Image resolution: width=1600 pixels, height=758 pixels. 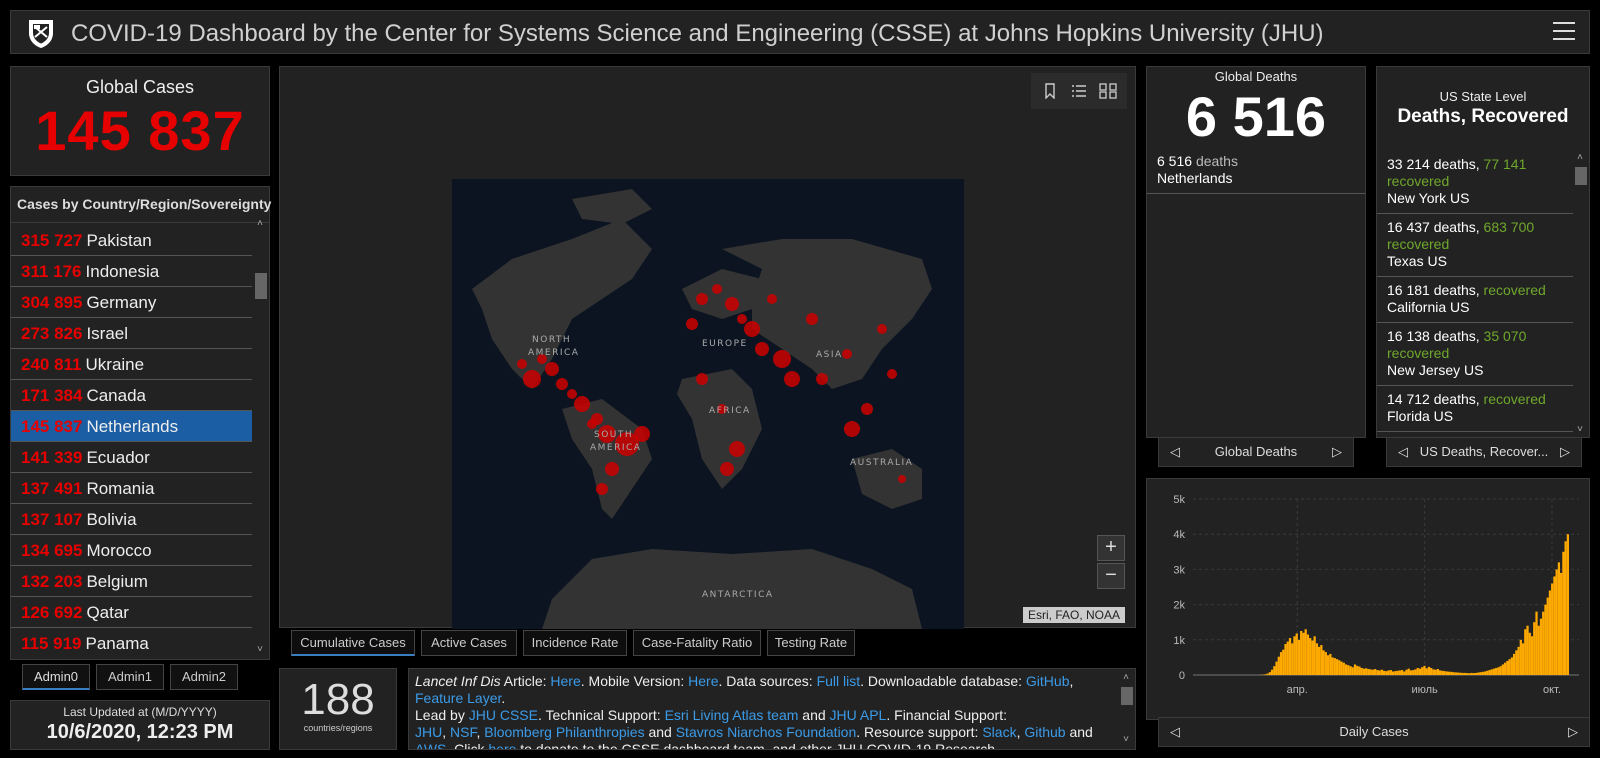 I want to click on tab-admin0: Admin0, so click(x=56, y=677).